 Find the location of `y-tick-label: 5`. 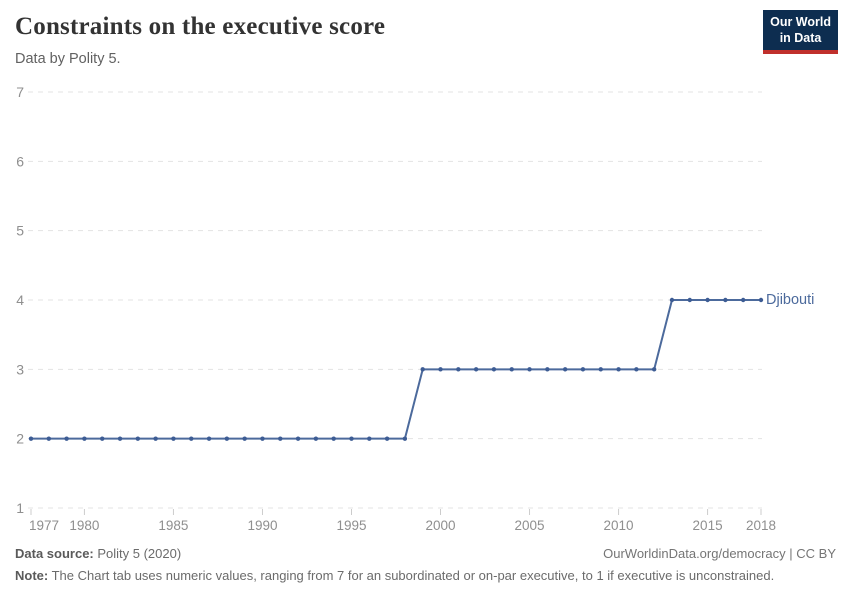

y-tick-label: 5 is located at coordinates (20, 231).